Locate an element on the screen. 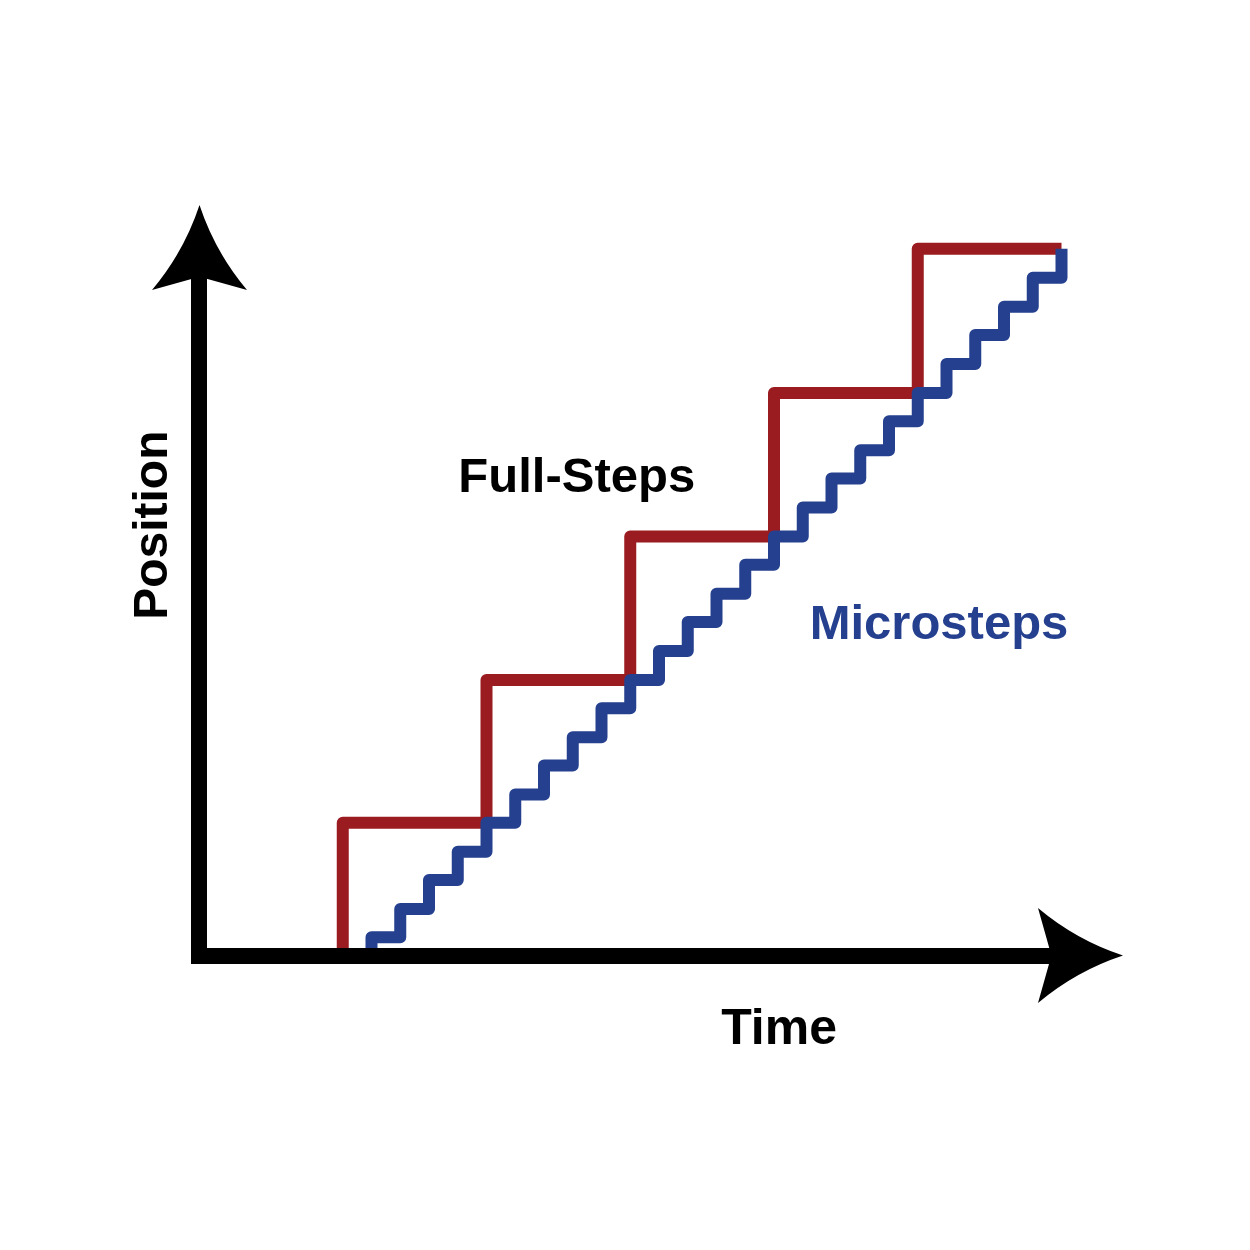  x-axis-title: Time is located at coordinates (779, 1026).